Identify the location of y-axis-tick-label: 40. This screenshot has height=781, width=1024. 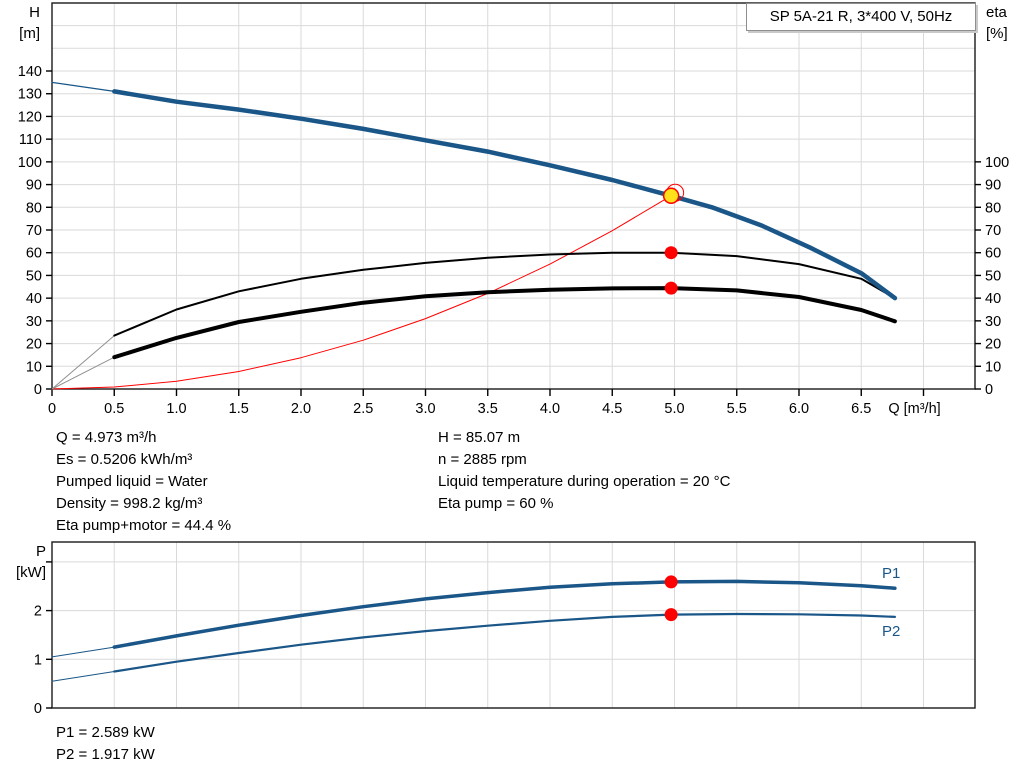
(34, 299).